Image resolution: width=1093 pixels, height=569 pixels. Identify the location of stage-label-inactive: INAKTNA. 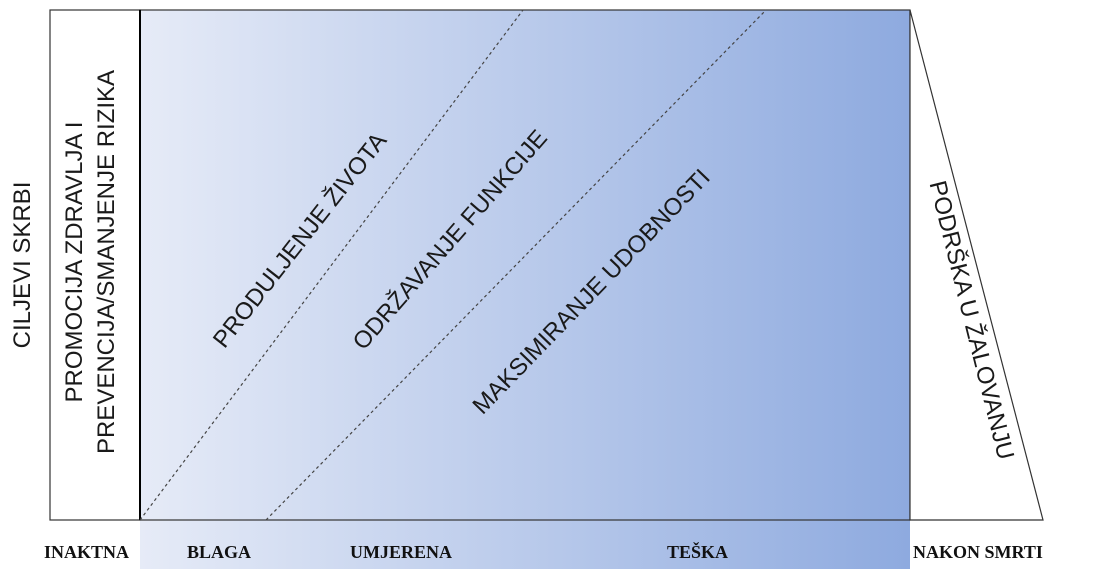
(86, 552).